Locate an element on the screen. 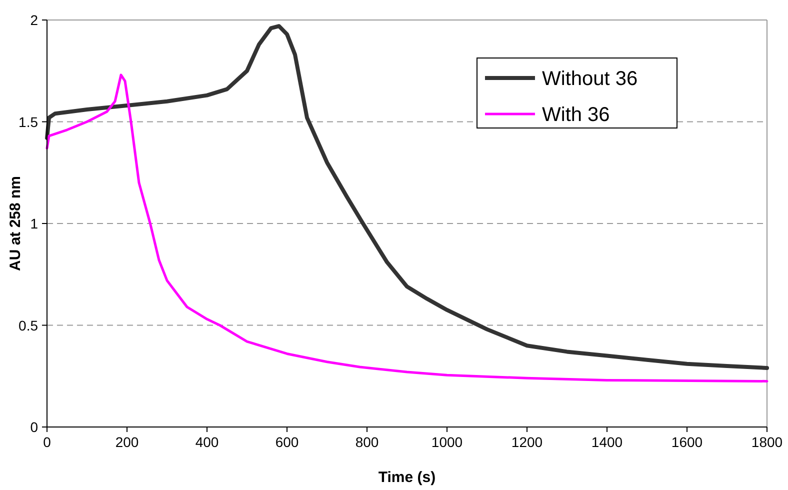 This screenshot has width=788, height=490. y-tick-label: 2 is located at coordinates (34, 20).